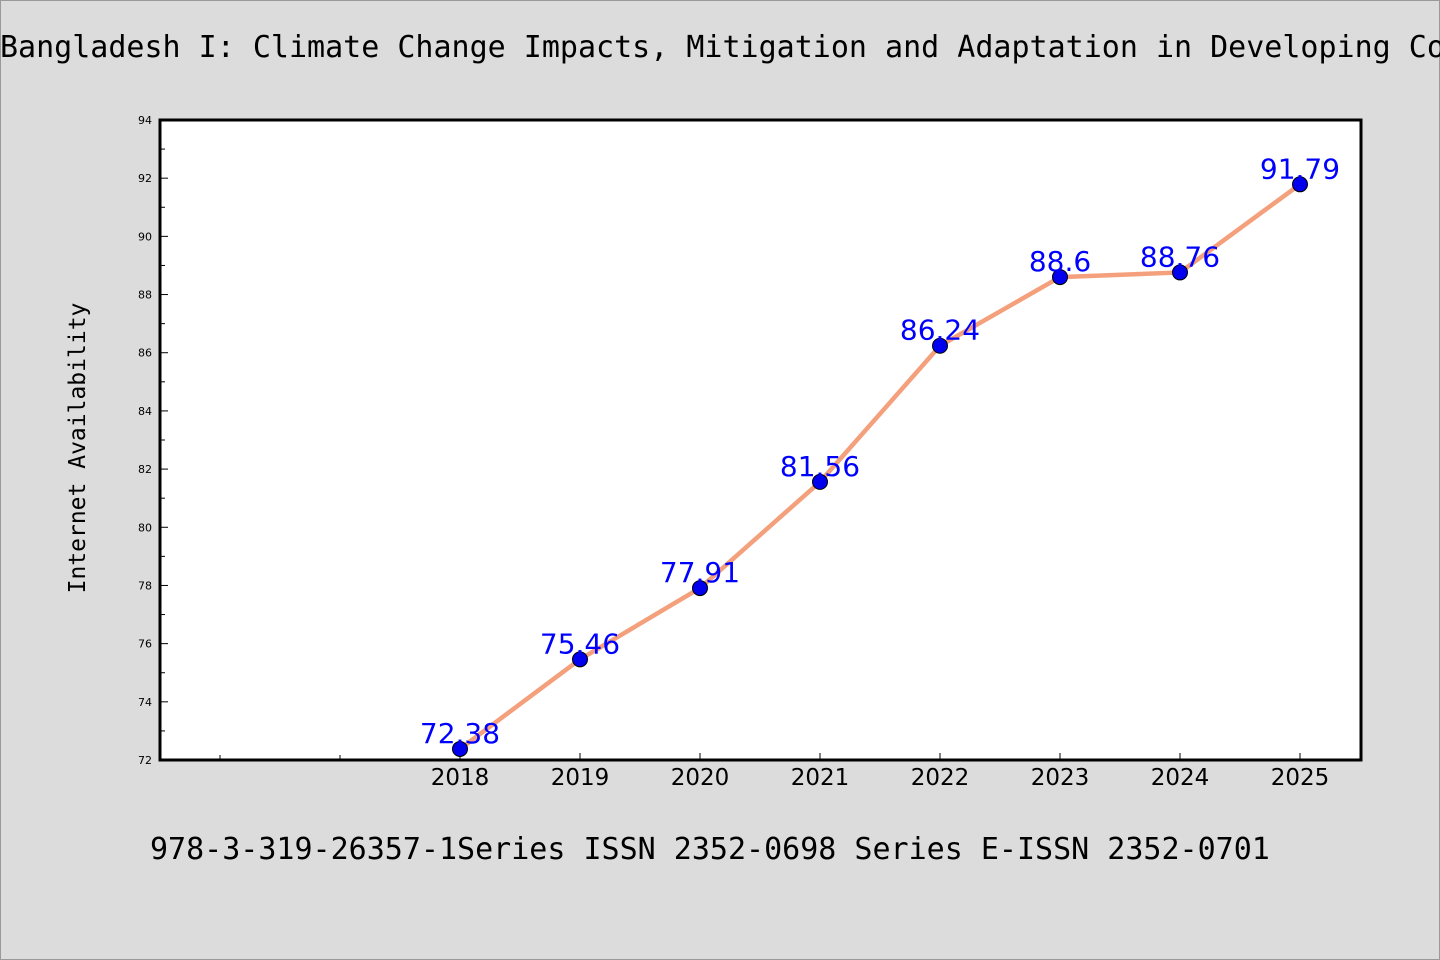  Describe the element at coordinates (1180, 778) in the screenshot. I see `x-tick-label: 2024` at that location.